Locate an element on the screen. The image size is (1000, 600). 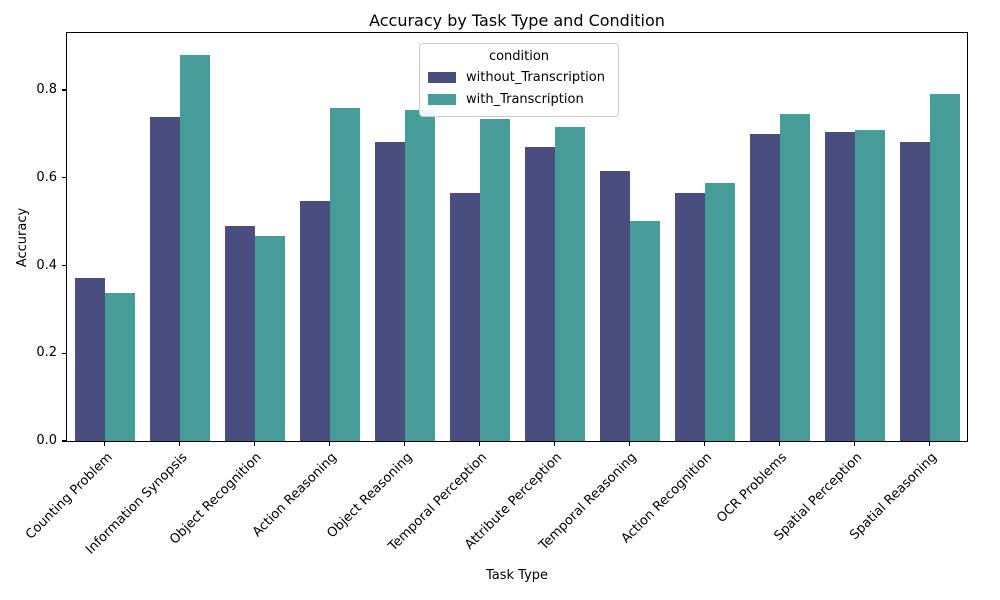
legend-swatch-without_Transcription is located at coordinates (442, 77).